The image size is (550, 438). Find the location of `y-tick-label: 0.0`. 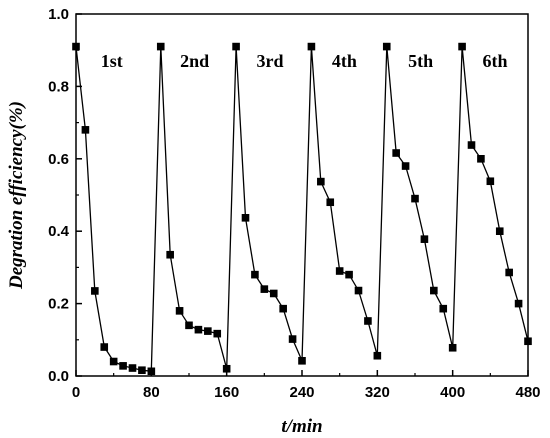

y-tick-label: 0.0 is located at coordinates (58, 376).